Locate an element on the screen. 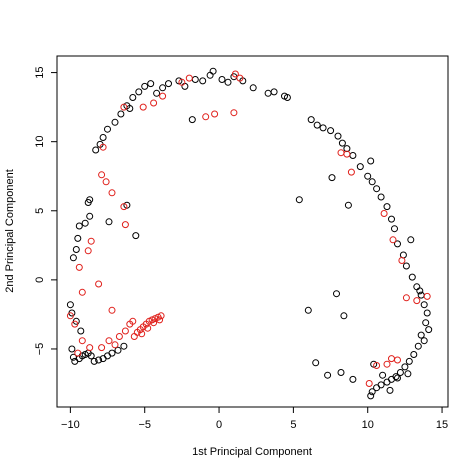 The image size is (474, 474). x-tick-label: 10 is located at coordinates (368, 425).